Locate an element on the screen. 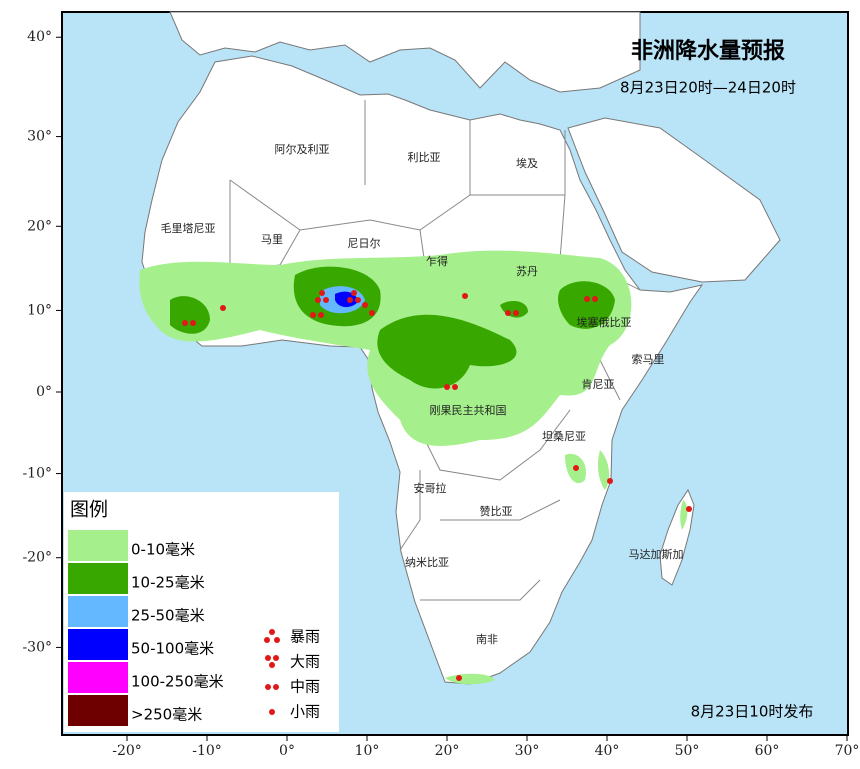 The height and width of the screenshot is (769, 860). y-tick-label: 20° is located at coordinates (39, 226).